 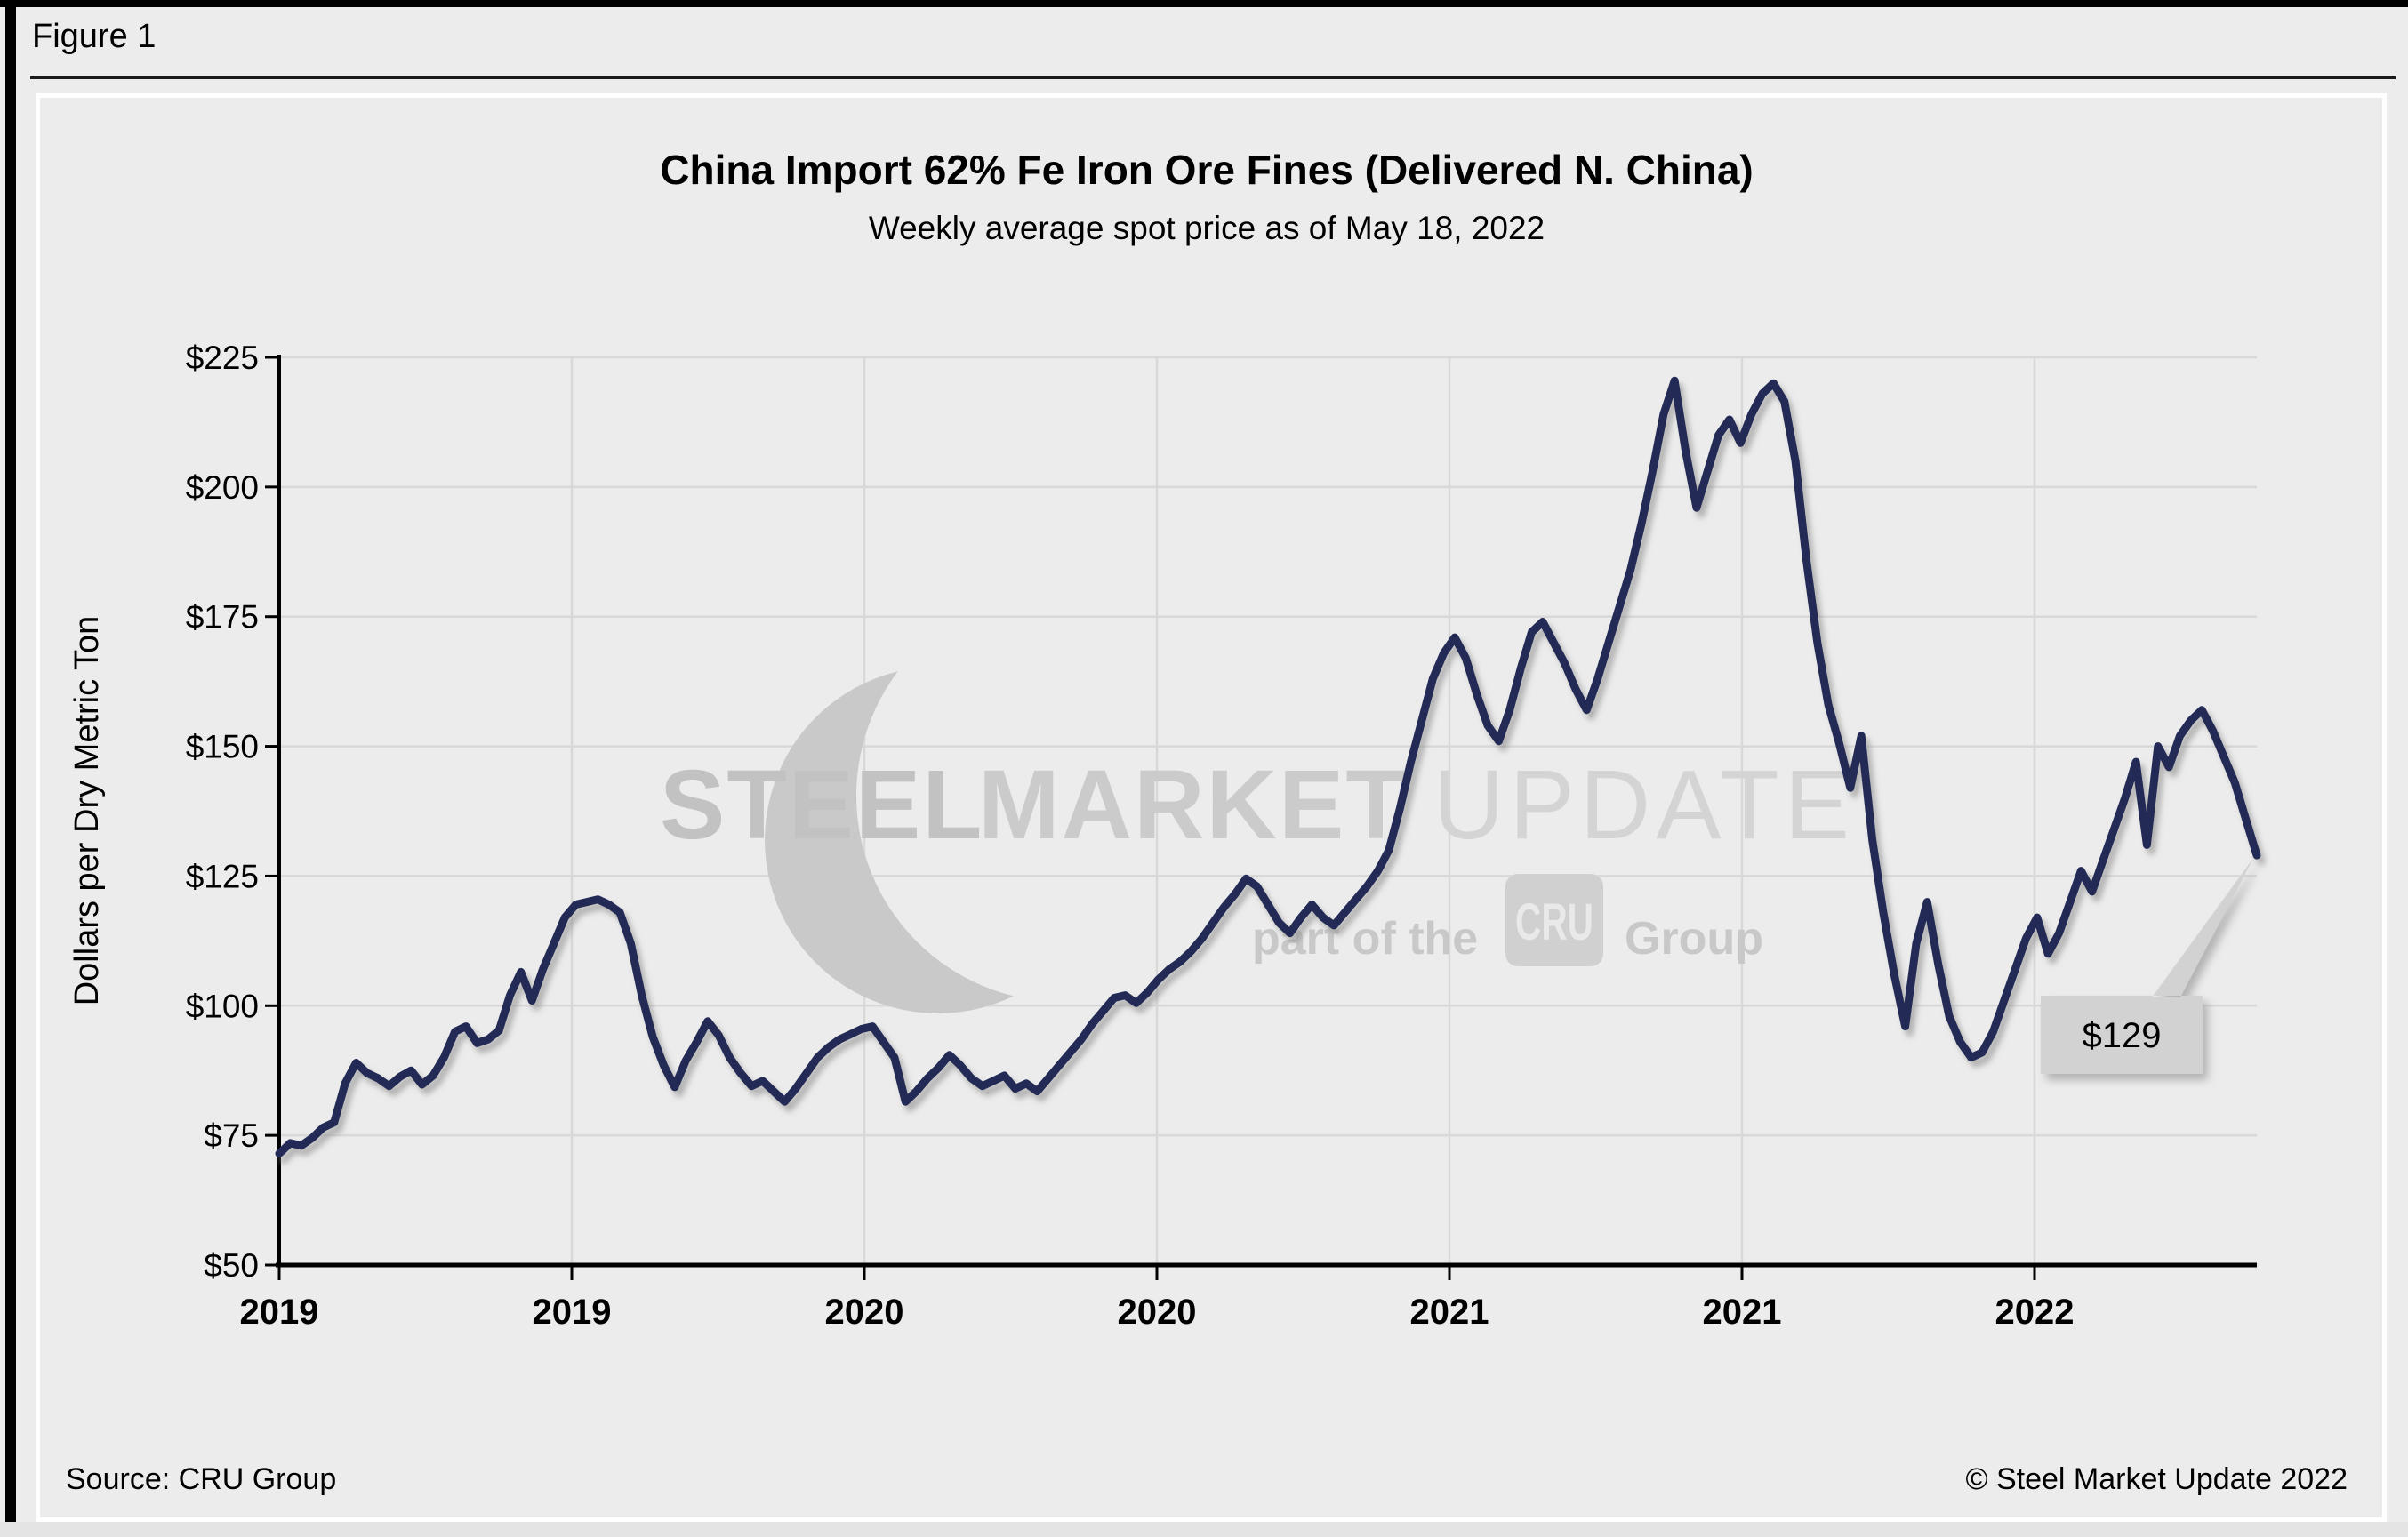 I want to click on x-tick-label-2: 2020, so click(x=865, y=1312).